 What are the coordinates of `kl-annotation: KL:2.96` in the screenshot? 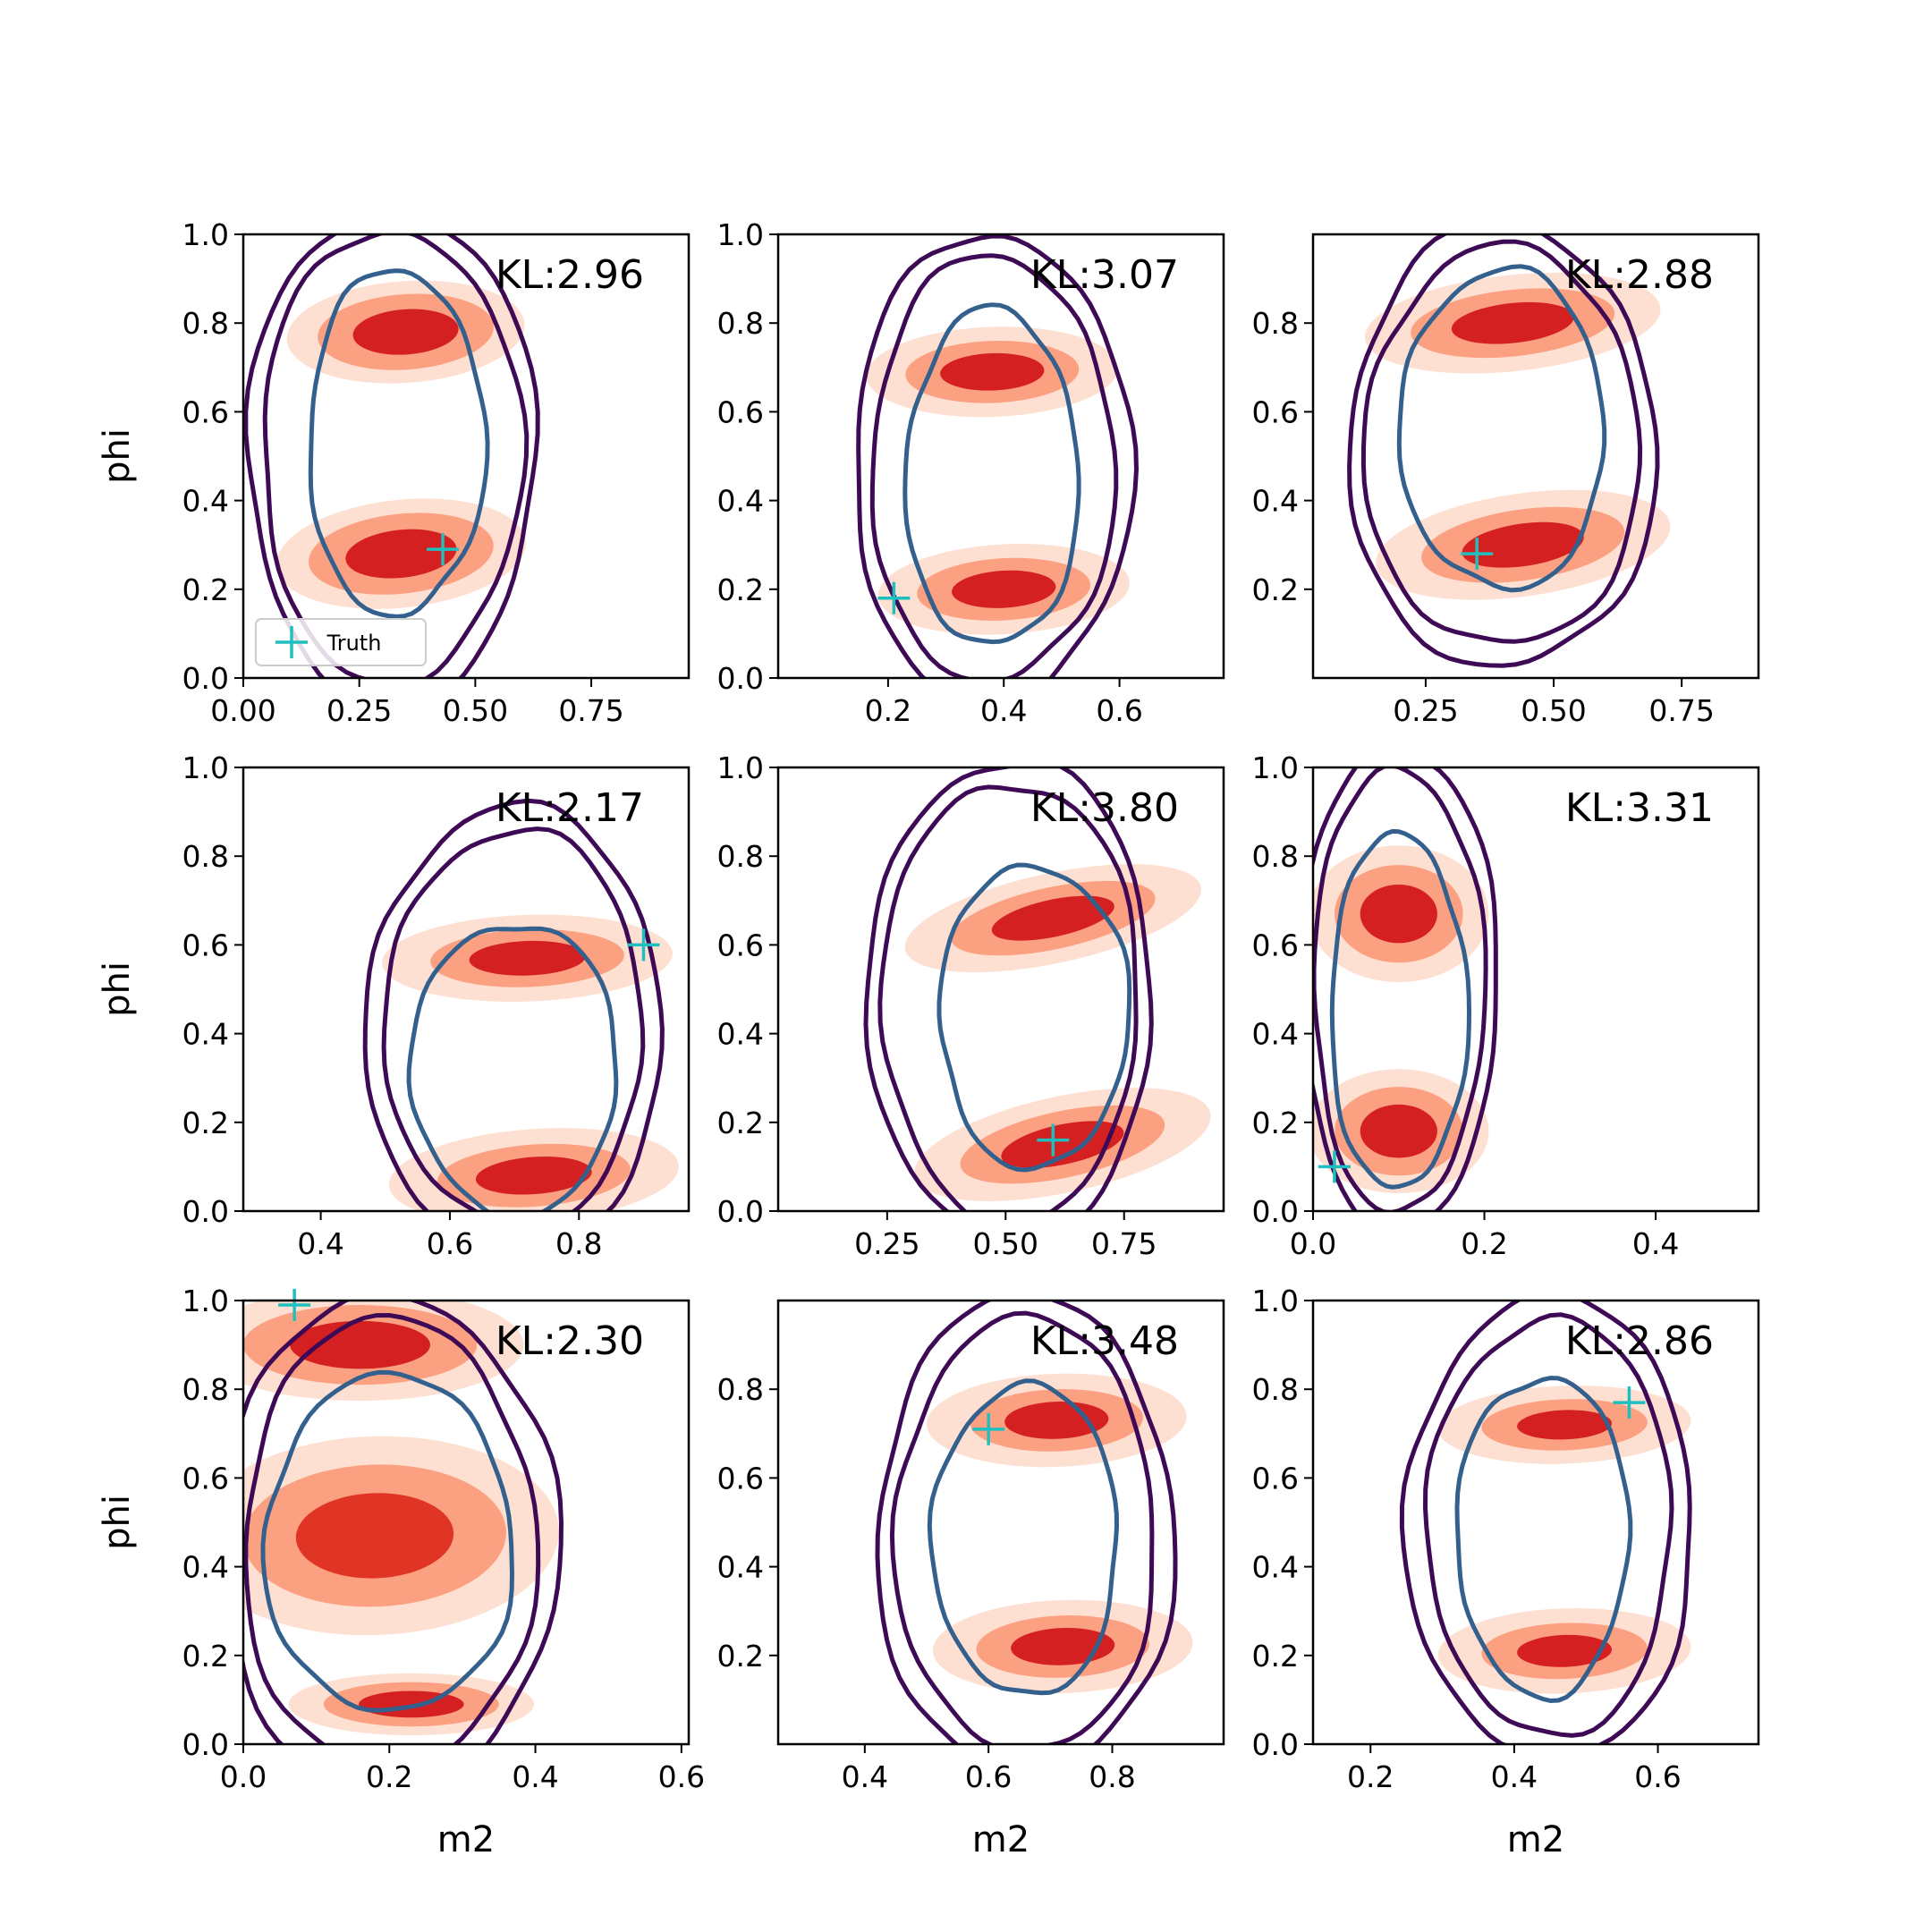 It's located at (570, 275).